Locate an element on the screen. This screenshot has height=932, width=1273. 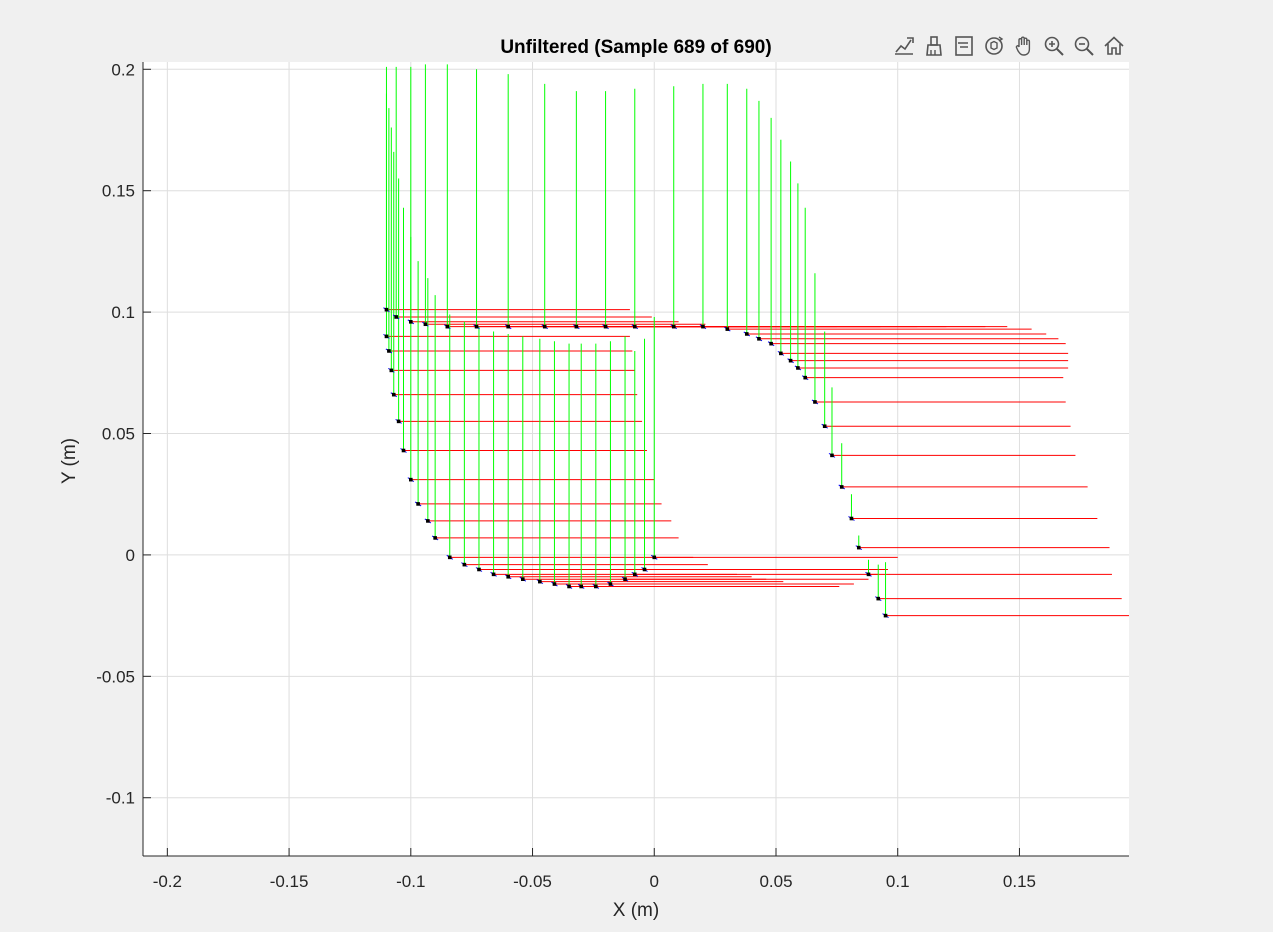
y-tick-label: -0.05 is located at coordinates (115, 676).